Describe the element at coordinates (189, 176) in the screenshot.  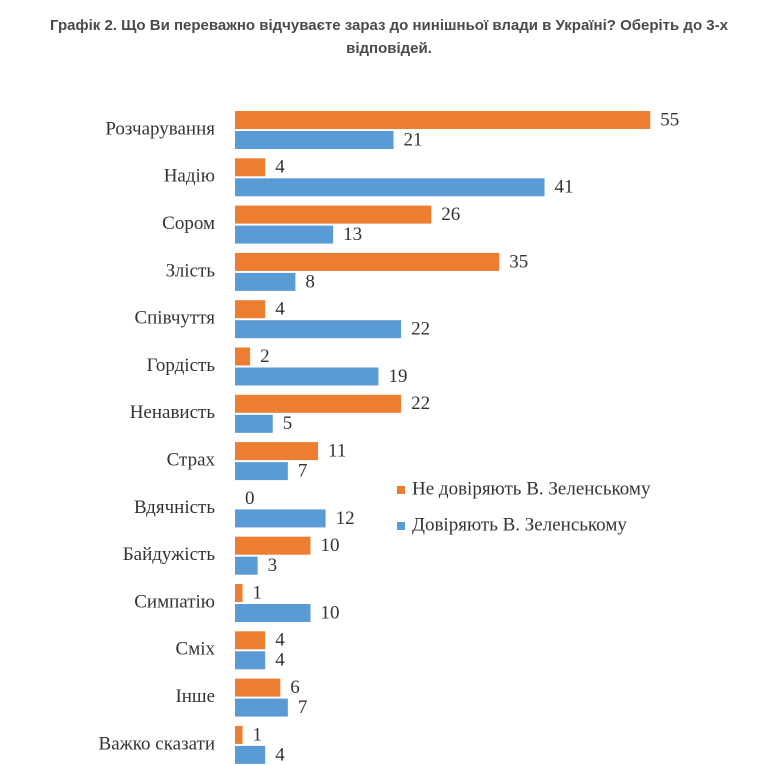
I see `category-label: Надію` at that location.